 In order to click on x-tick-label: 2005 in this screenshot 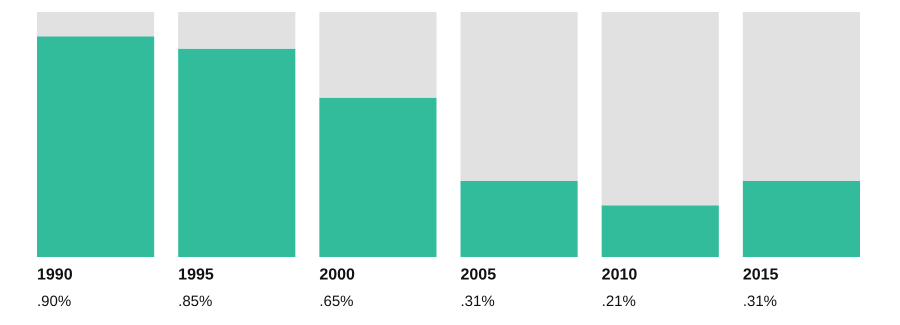, I will do `click(478, 275)`.